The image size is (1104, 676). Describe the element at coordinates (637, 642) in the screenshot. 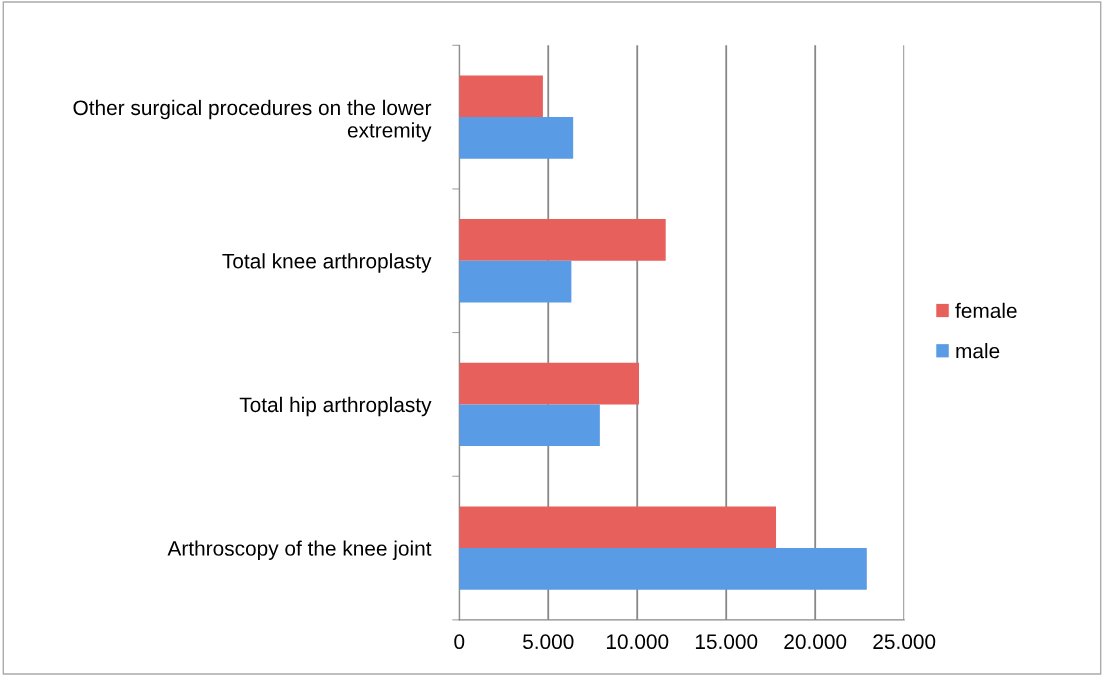

I see `x-tick-label: 10.000` at that location.